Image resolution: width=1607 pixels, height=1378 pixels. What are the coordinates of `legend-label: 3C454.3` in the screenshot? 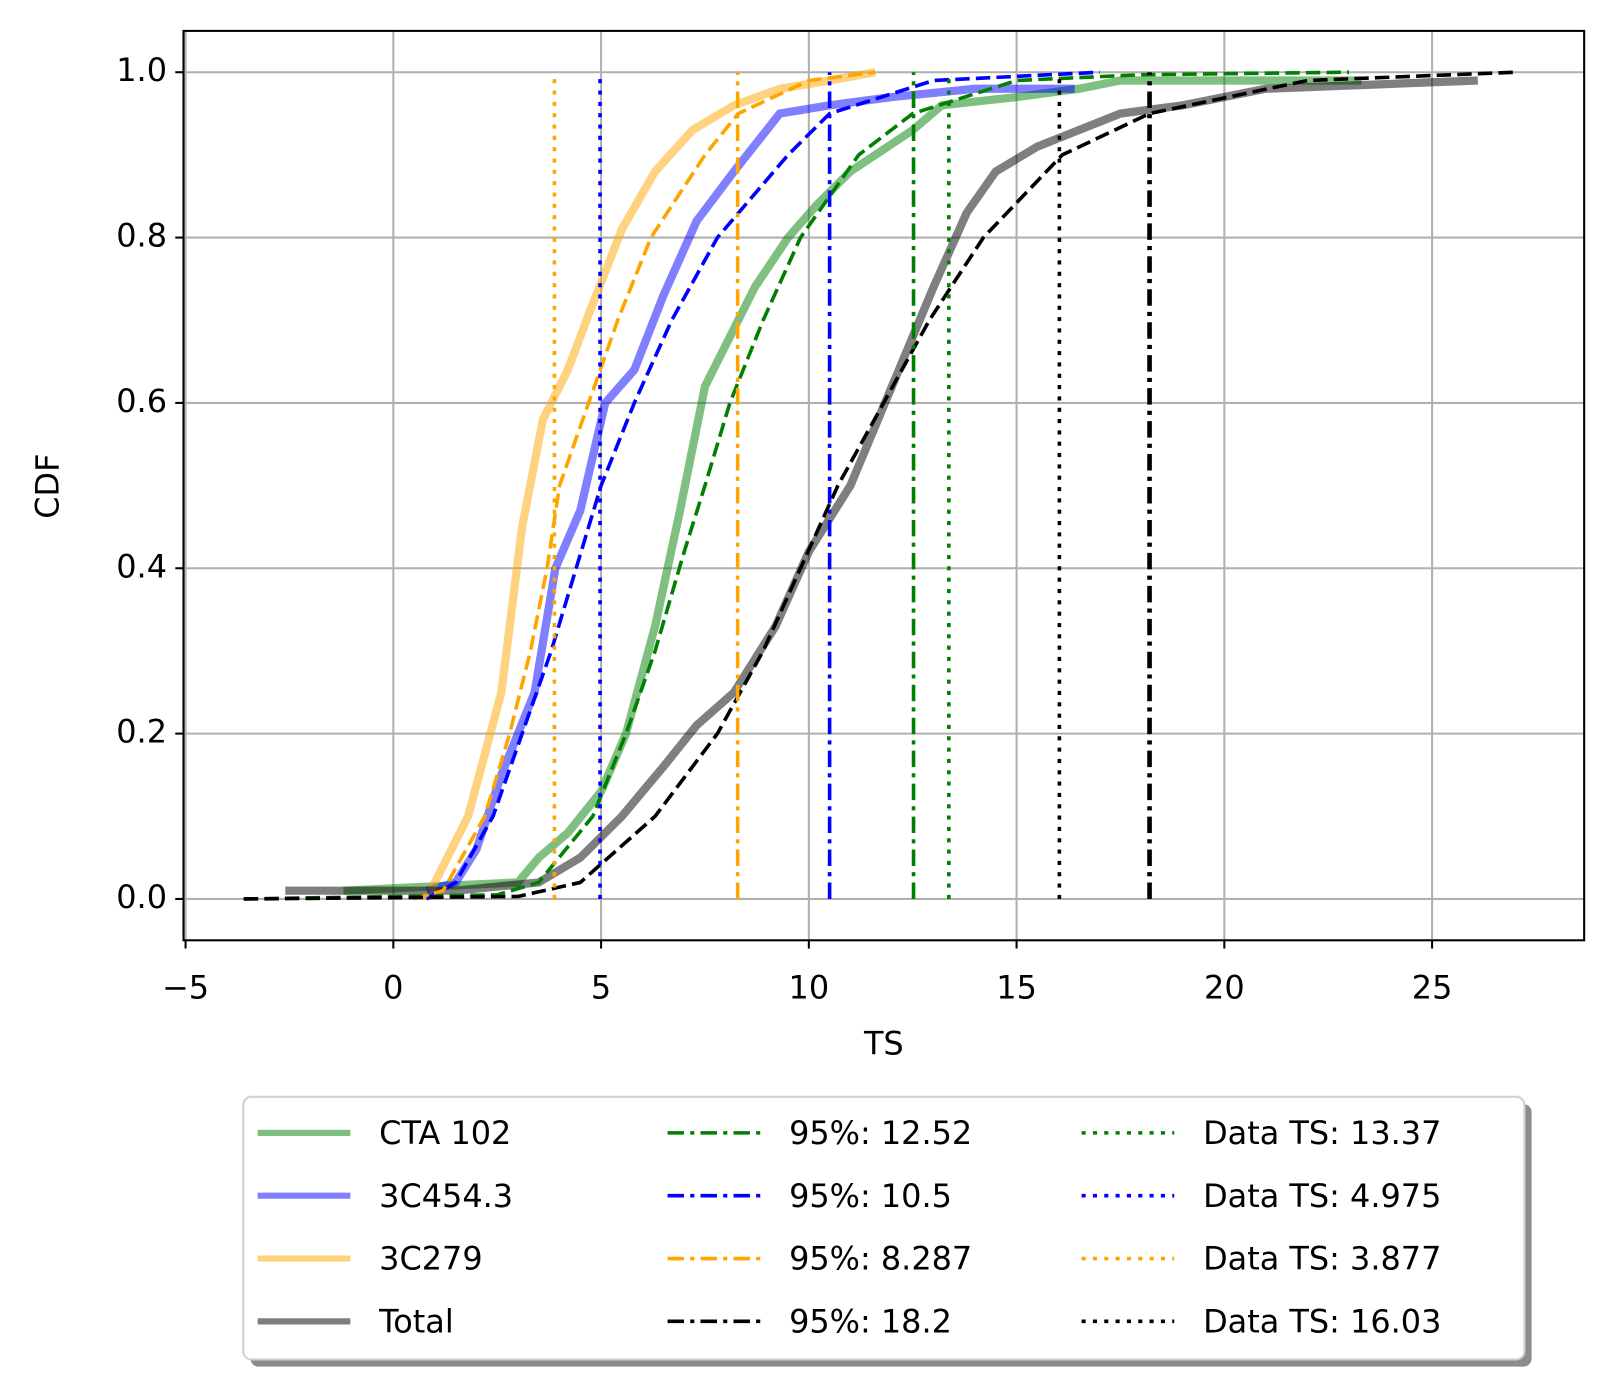 It's located at (446, 1196).